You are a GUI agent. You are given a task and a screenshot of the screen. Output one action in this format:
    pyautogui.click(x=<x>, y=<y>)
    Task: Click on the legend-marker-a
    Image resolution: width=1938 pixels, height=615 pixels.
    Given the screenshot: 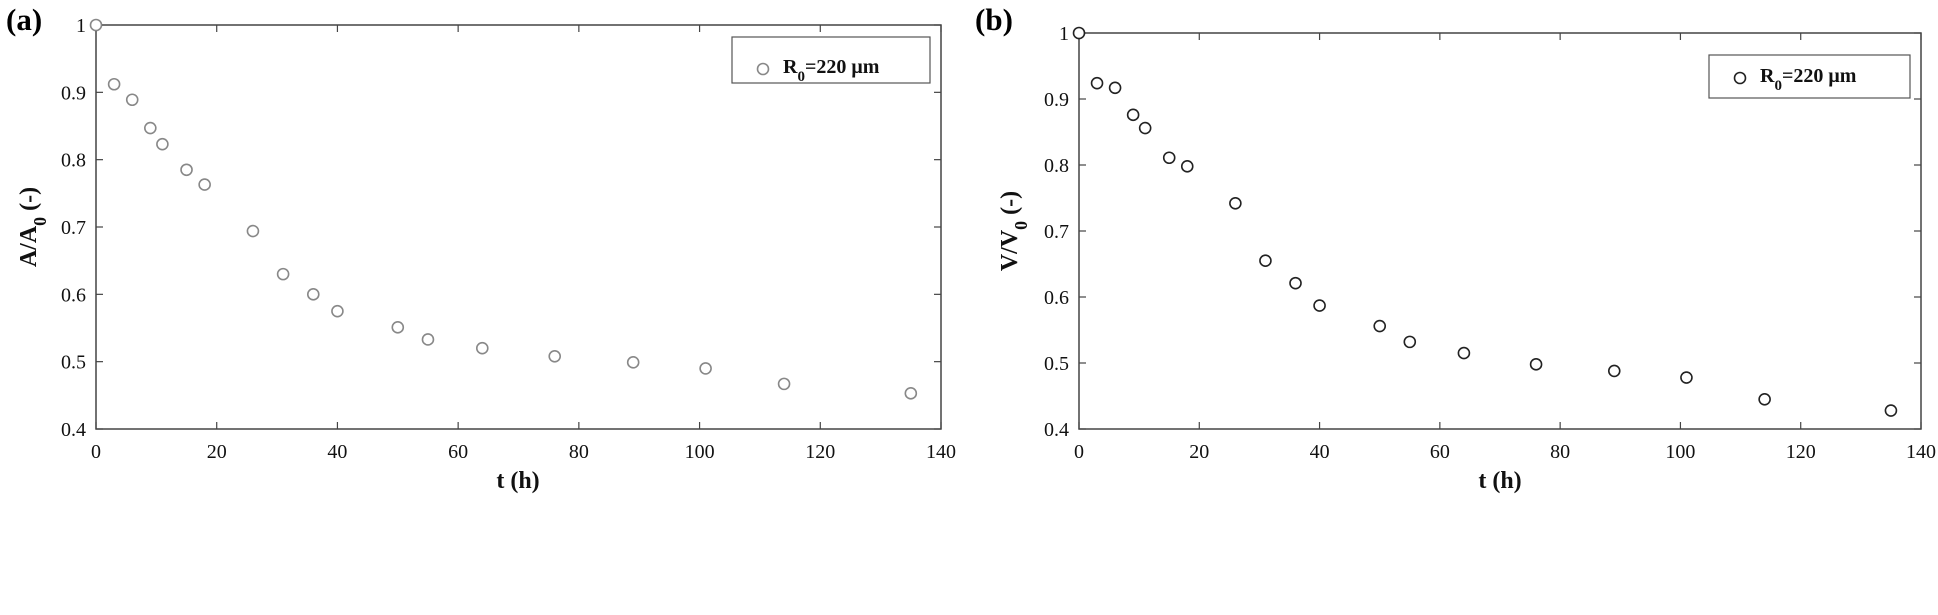 What is the action you would take?
    pyautogui.click(x=763, y=69)
    